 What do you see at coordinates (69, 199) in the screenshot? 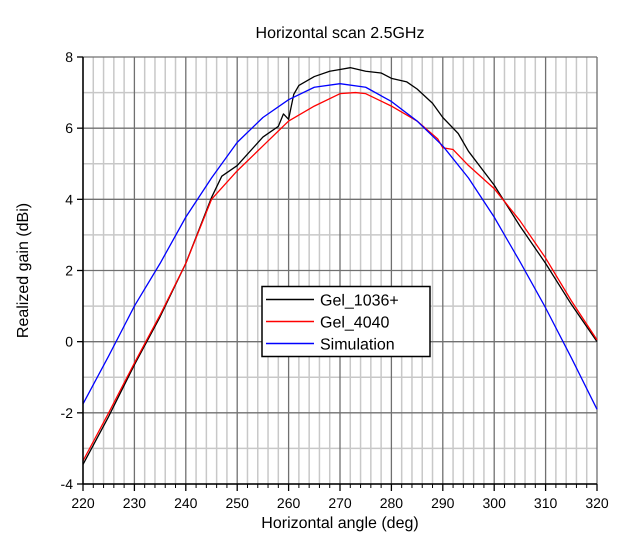
I see `y-tick-label: 4` at bounding box center [69, 199].